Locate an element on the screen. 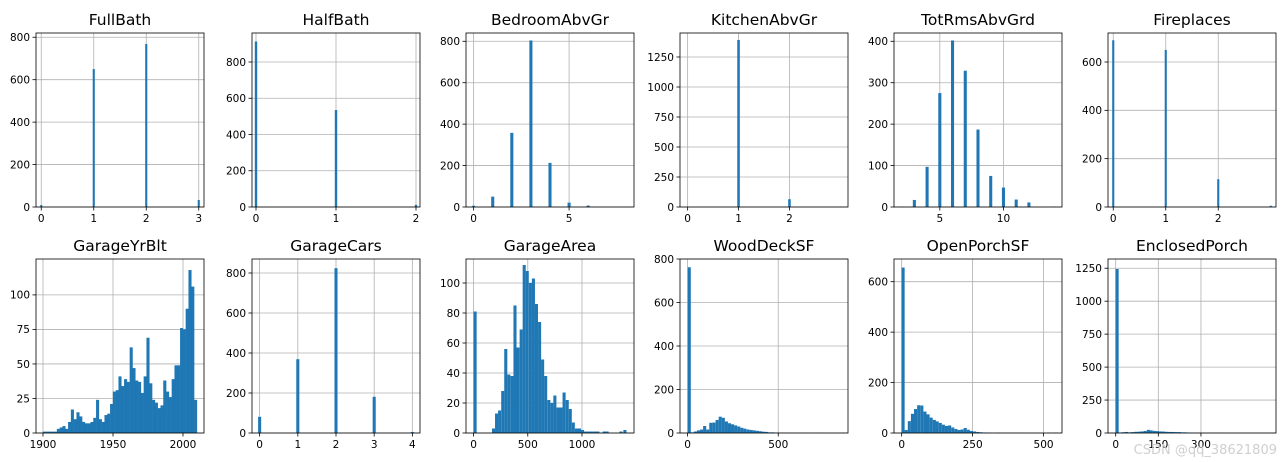 Image resolution: width=1285 pixels, height=462 pixels. y-tick-label: 200 is located at coordinates (1092, 159).